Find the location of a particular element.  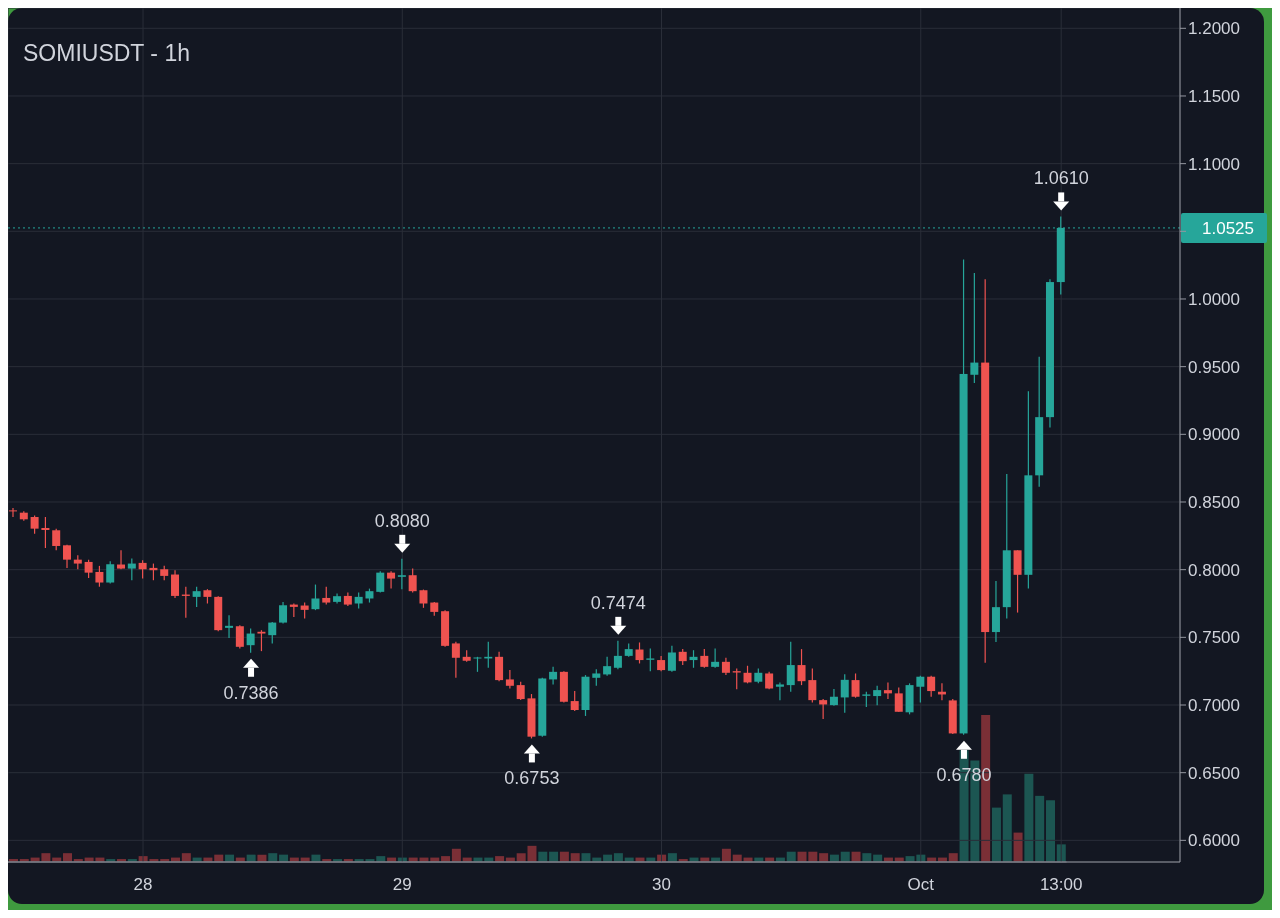

y-tick-label: 0.7500 is located at coordinates (1214, 638).